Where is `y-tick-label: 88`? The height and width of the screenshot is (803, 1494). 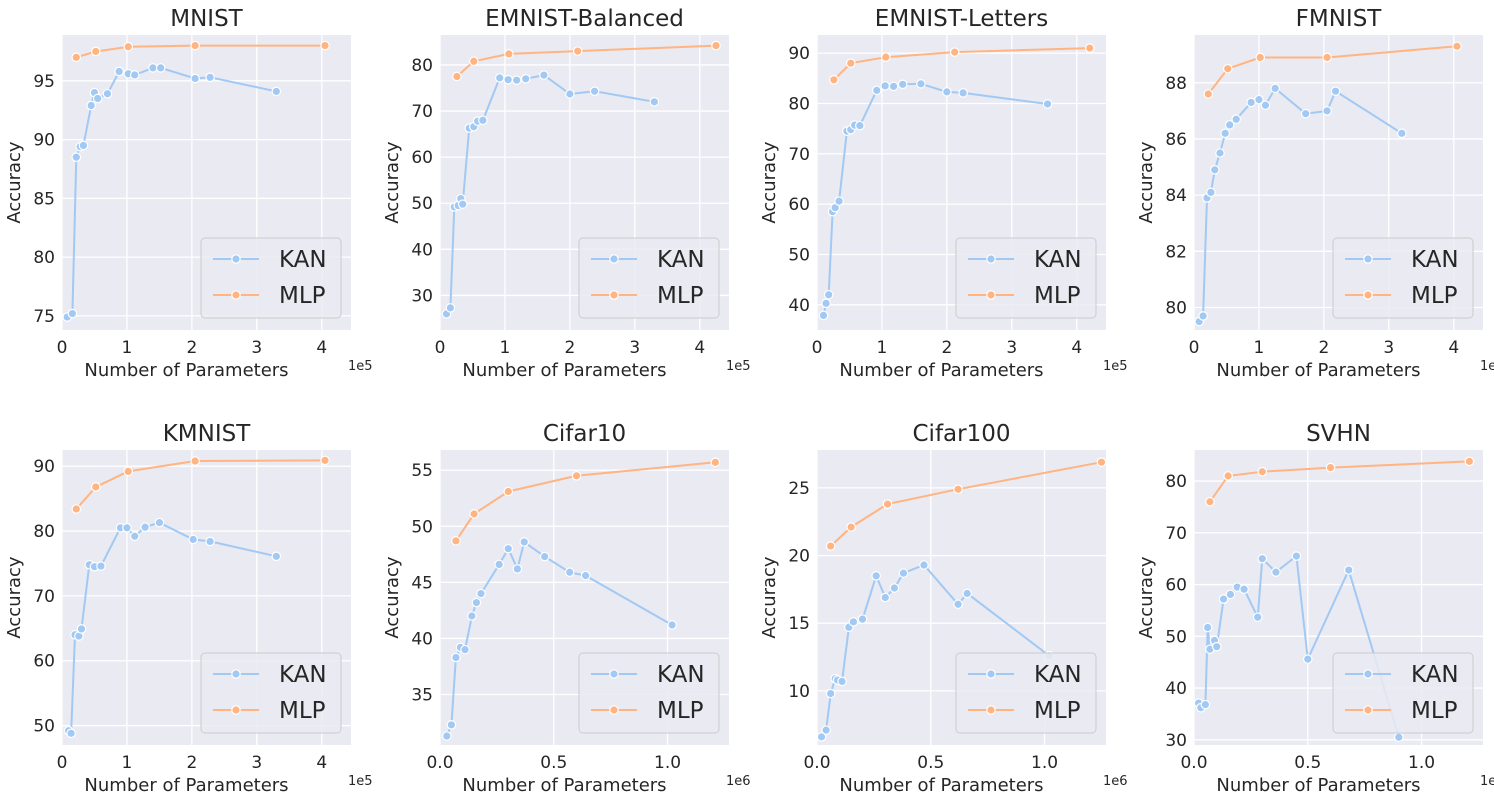
y-tick-label: 88 is located at coordinates (1176, 84).